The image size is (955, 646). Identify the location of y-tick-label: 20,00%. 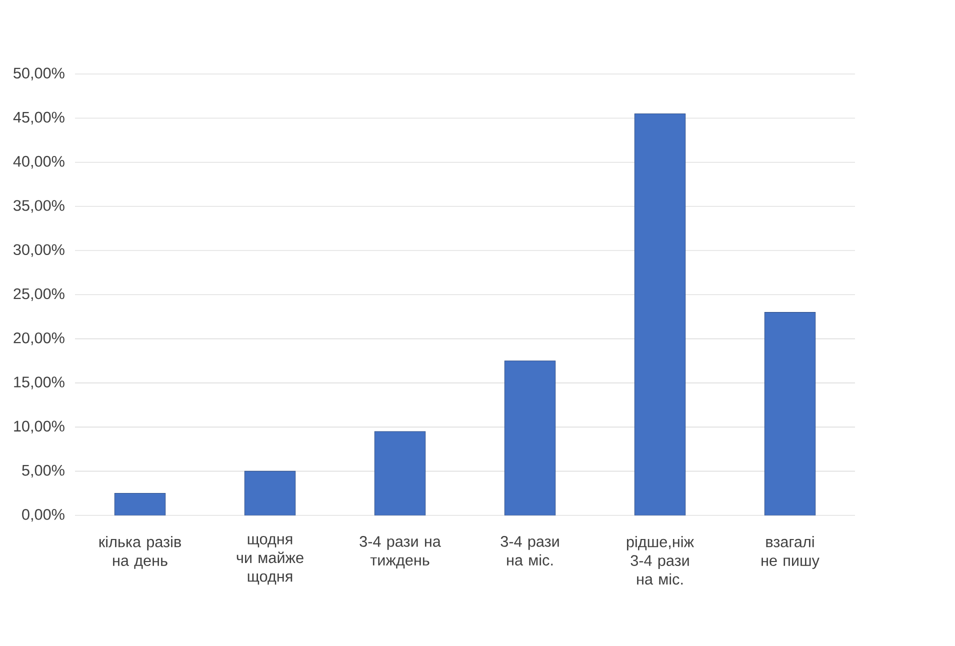
(39, 339).